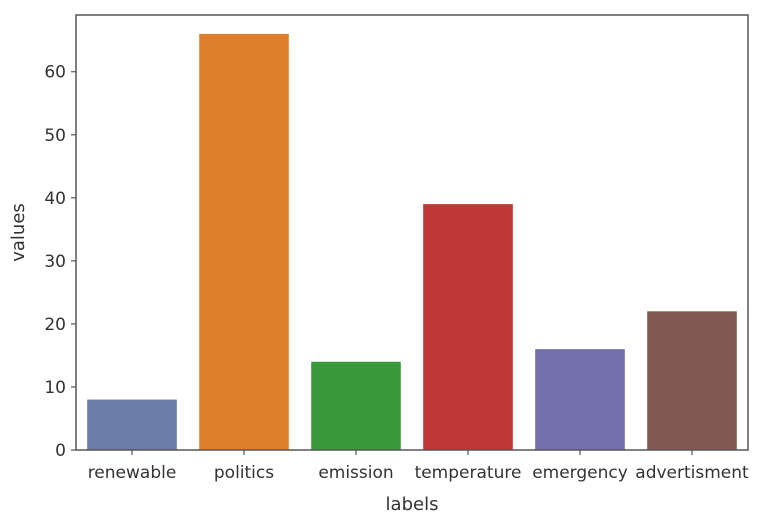 The height and width of the screenshot is (522, 776). What do you see at coordinates (55, 73) in the screenshot?
I see `y-tick-label: 60` at bounding box center [55, 73].